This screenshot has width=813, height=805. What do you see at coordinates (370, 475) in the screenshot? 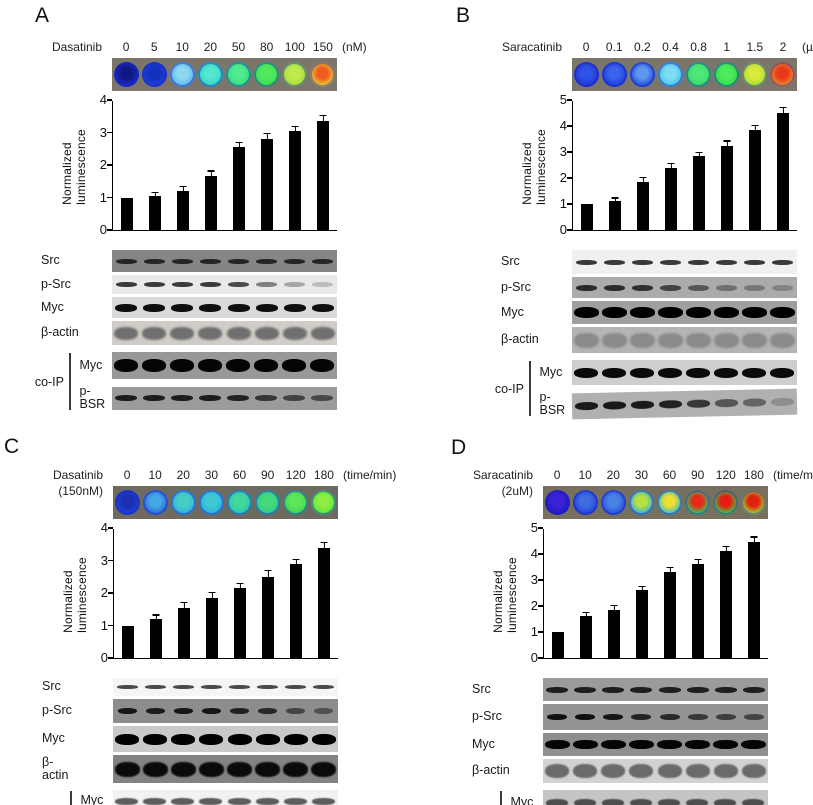
I see `dose-unit: (time/min)` at bounding box center [370, 475].